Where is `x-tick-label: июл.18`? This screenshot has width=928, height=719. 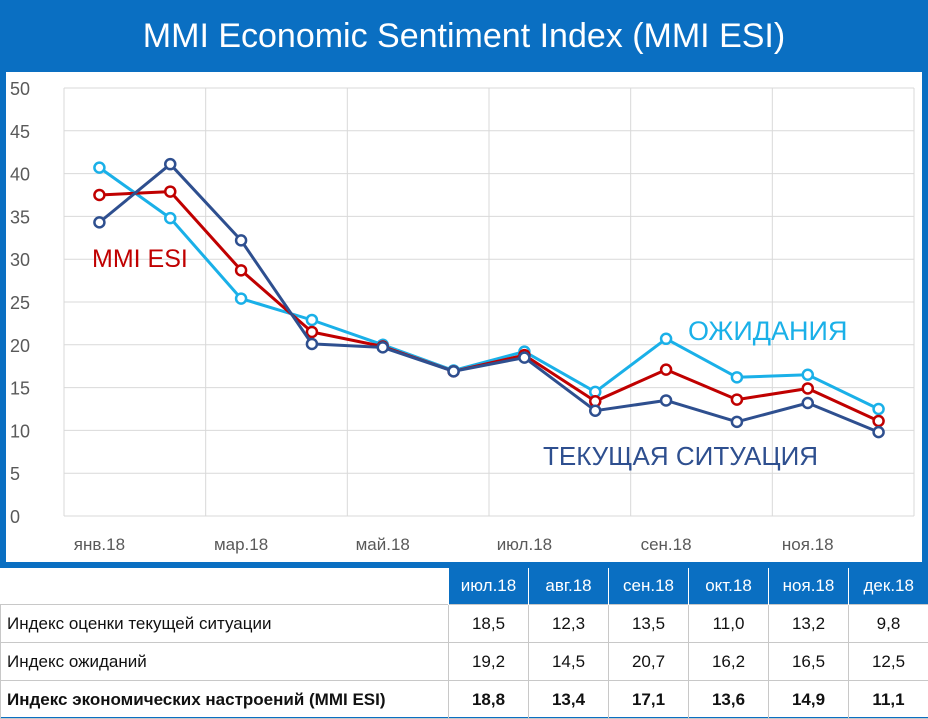
x-tick-label: июл.18 is located at coordinates (524, 544).